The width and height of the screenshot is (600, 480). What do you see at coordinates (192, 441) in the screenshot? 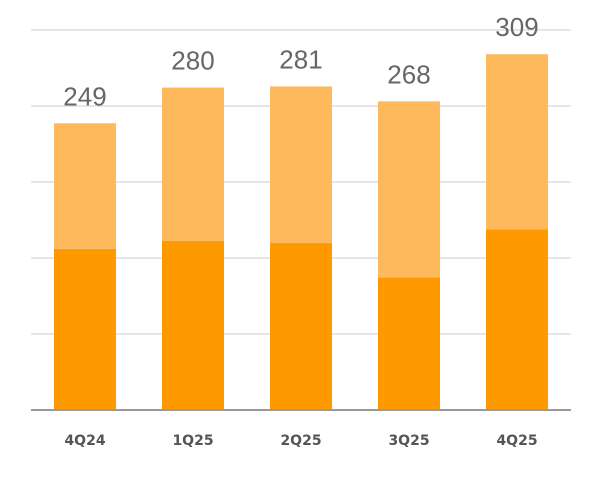
I see `x-tick-label: 1Q25` at bounding box center [192, 441].